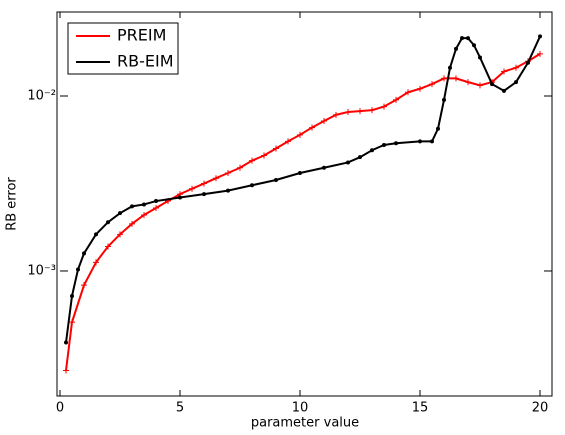 This screenshot has width=565, height=435. What do you see at coordinates (12, 204) in the screenshot?
I see `y-axis-label: RB error` at bounding box center [12, 204].